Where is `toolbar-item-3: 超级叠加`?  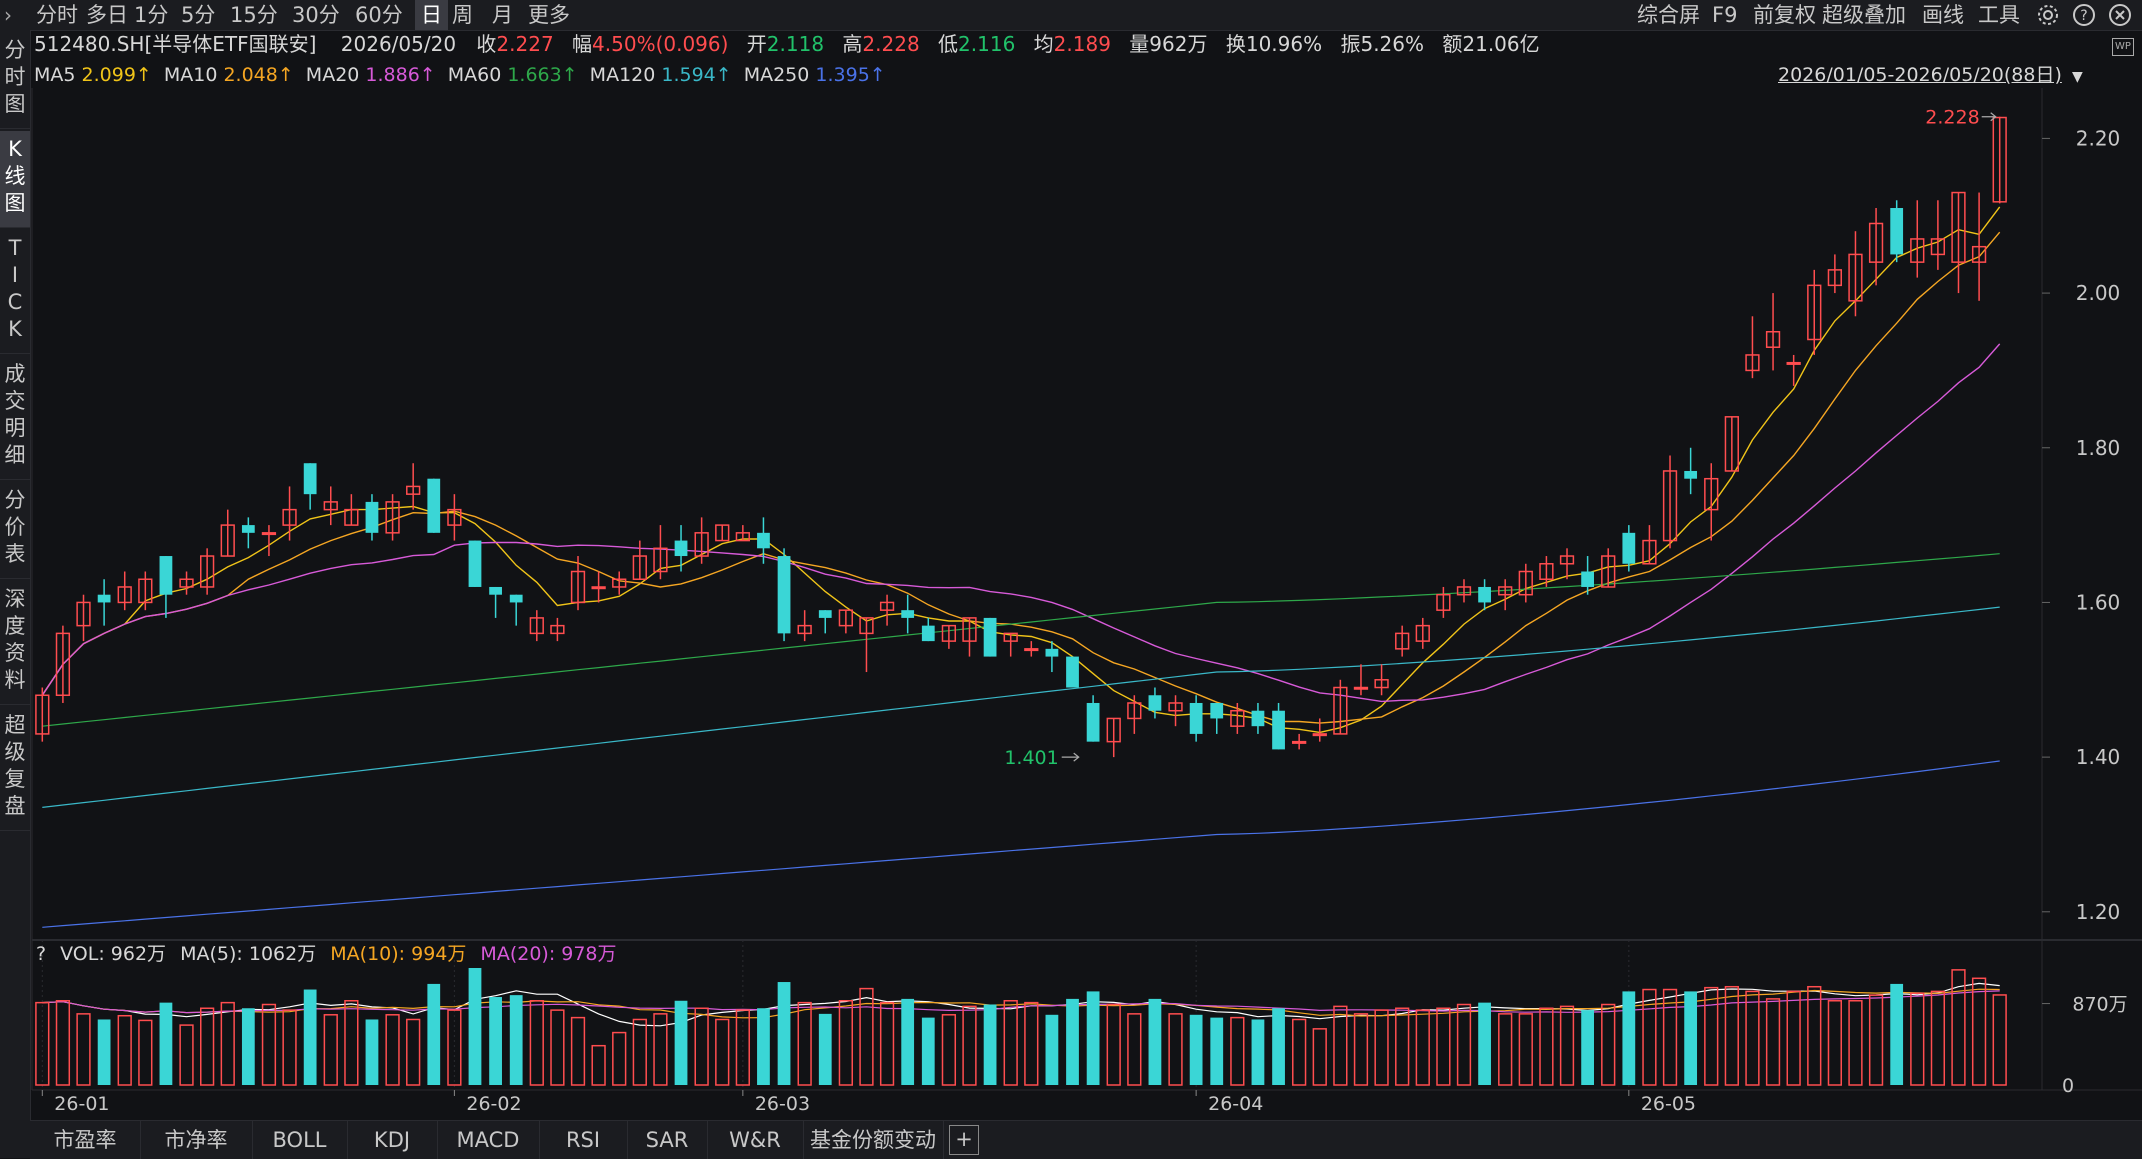 toolbar-item-3: 超级叠加 is located at coordinates (1864, 15).